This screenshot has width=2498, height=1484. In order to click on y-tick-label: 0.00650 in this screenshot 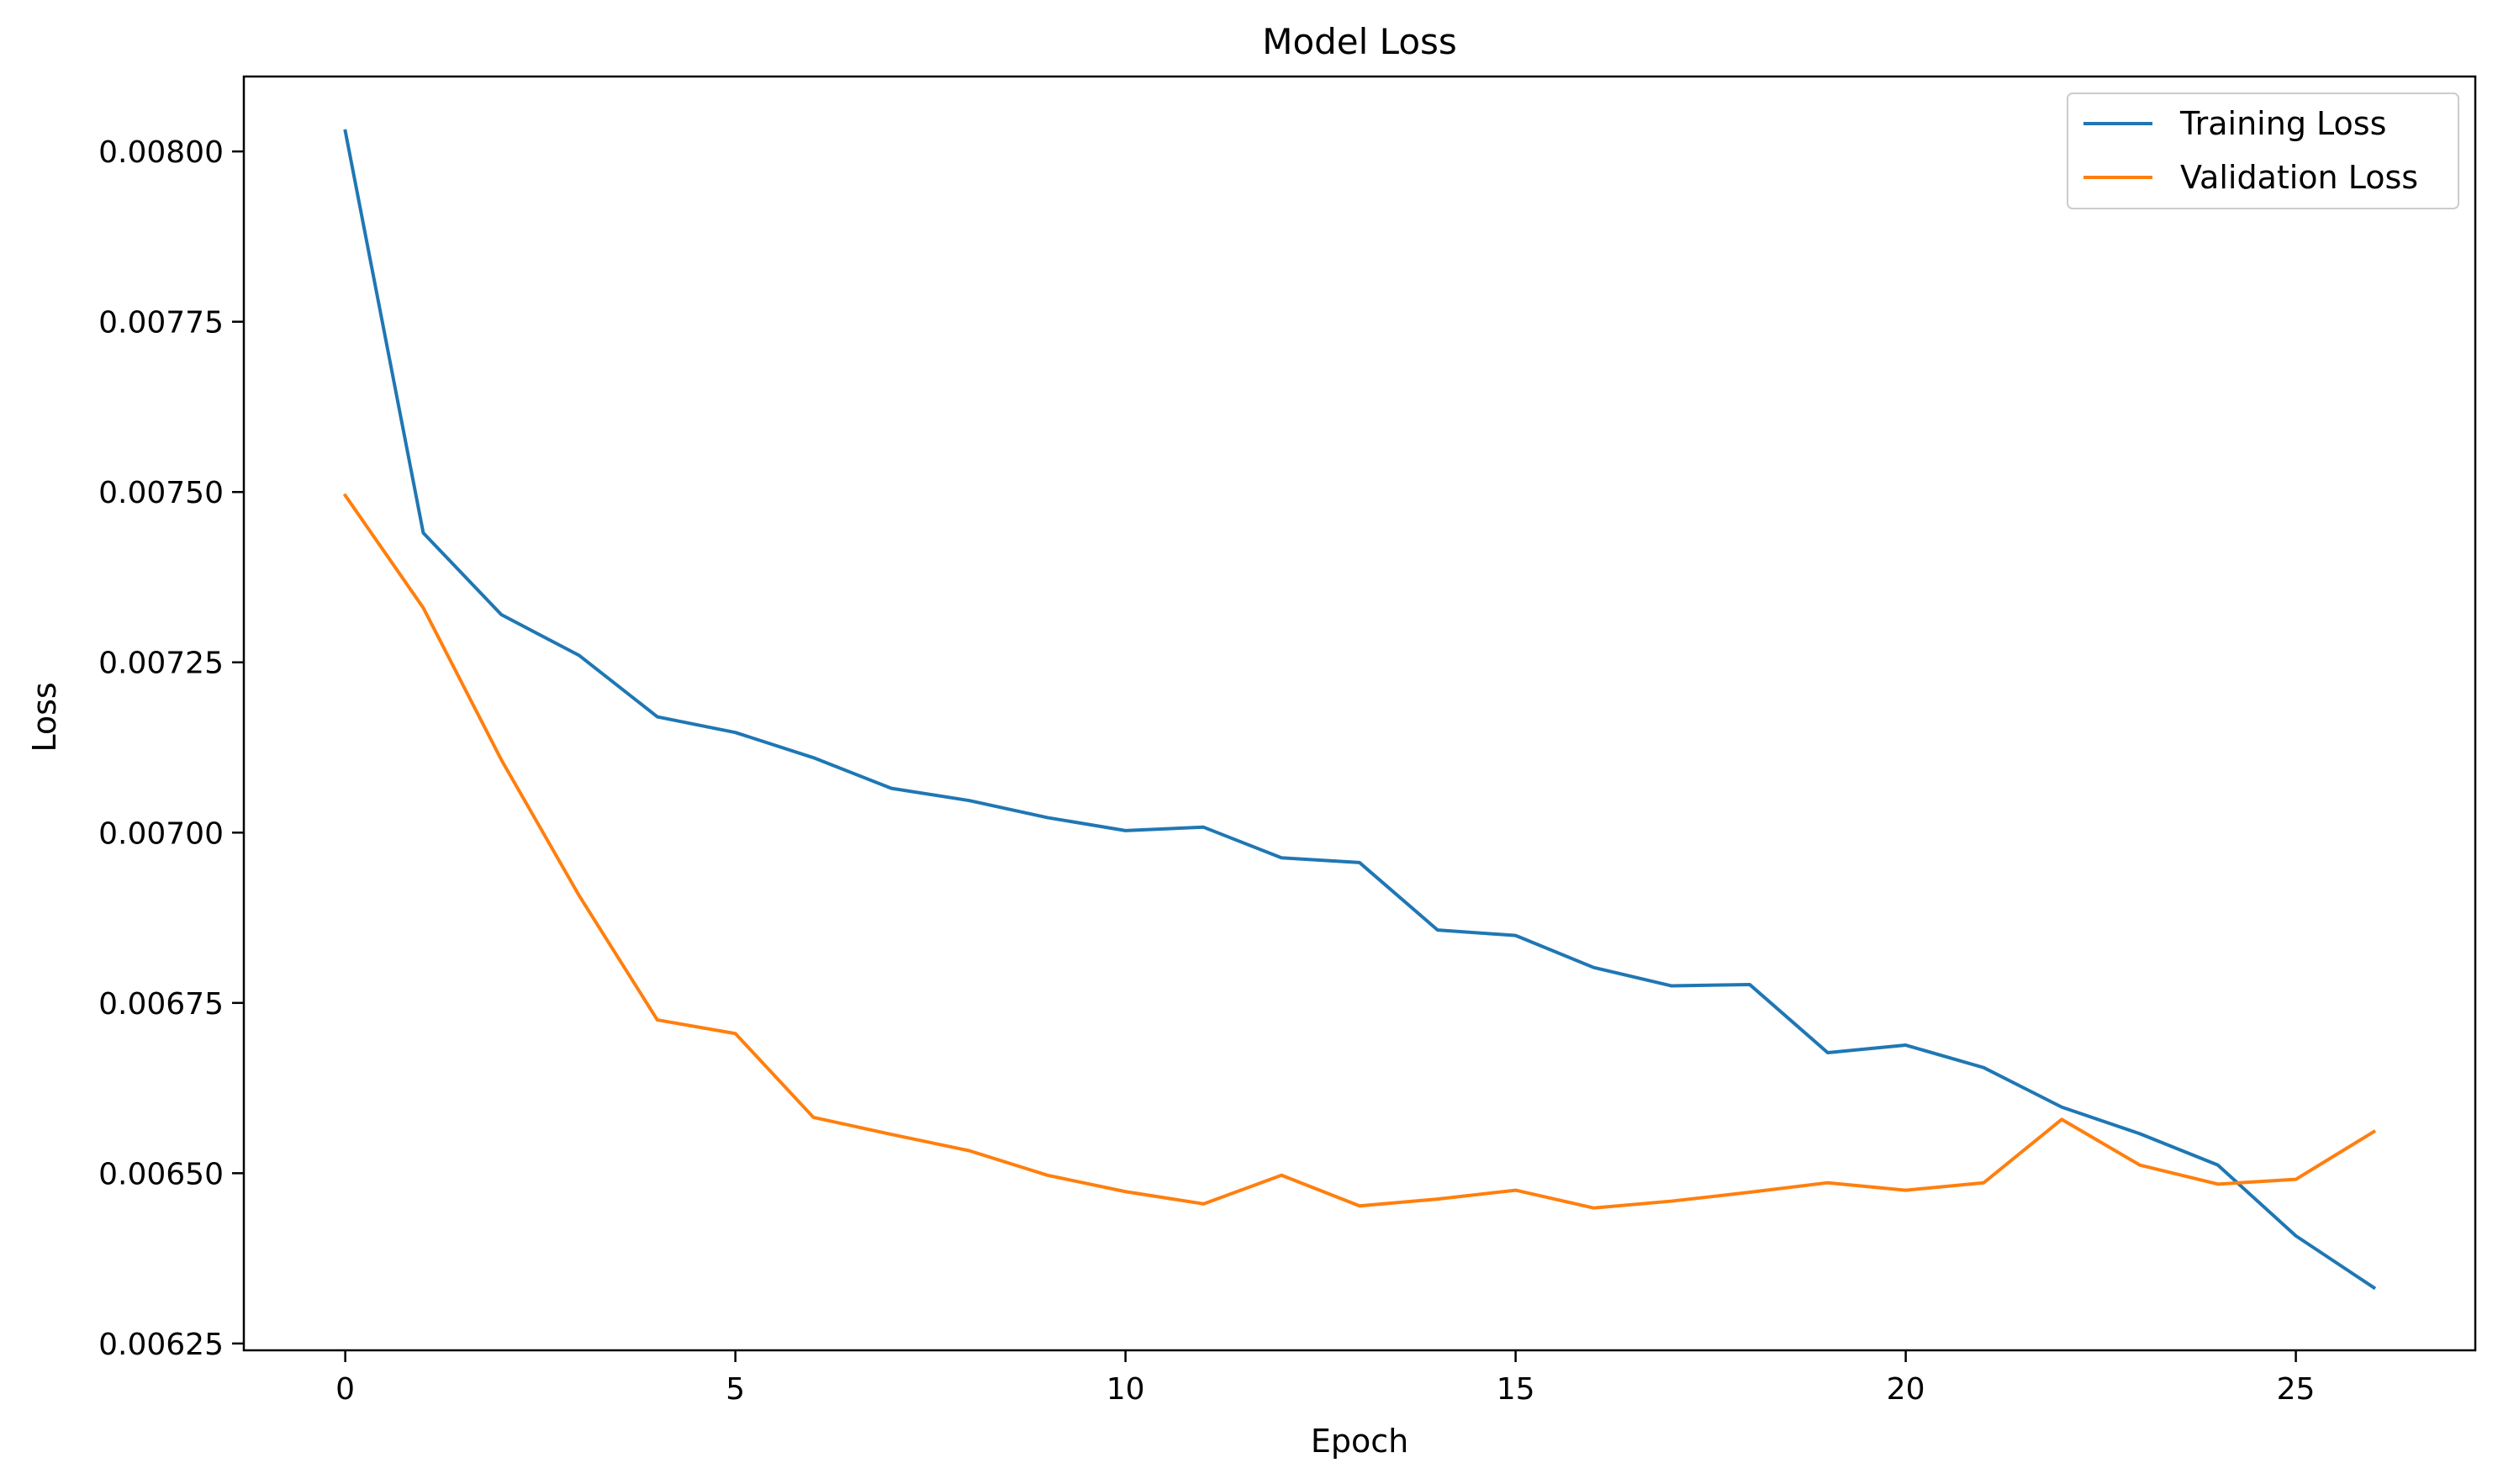, I will do `click(161, 1174)`.